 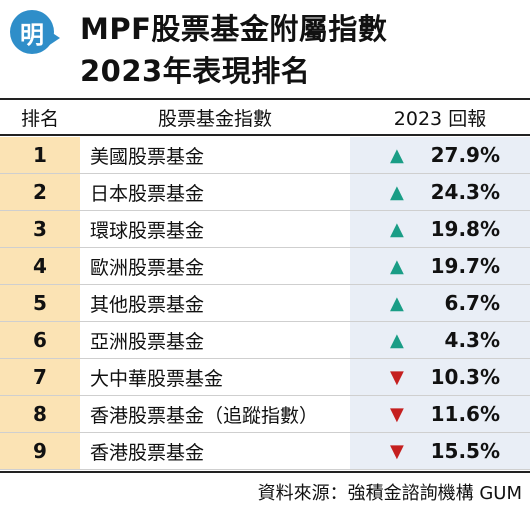 What do you see at coordinates (157, 378) in the screenshot?
I see `fund-name-cell: 大中華股票基金` at bounding box center [157, 378].